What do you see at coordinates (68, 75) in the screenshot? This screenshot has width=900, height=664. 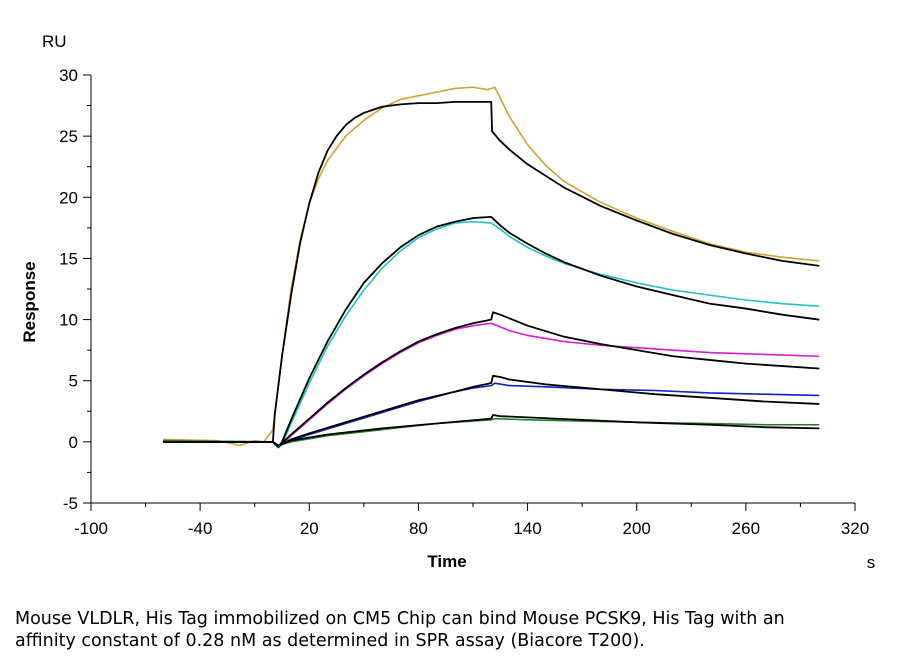 I see `y-tick-label: 30` at bounding box center [68, 75].